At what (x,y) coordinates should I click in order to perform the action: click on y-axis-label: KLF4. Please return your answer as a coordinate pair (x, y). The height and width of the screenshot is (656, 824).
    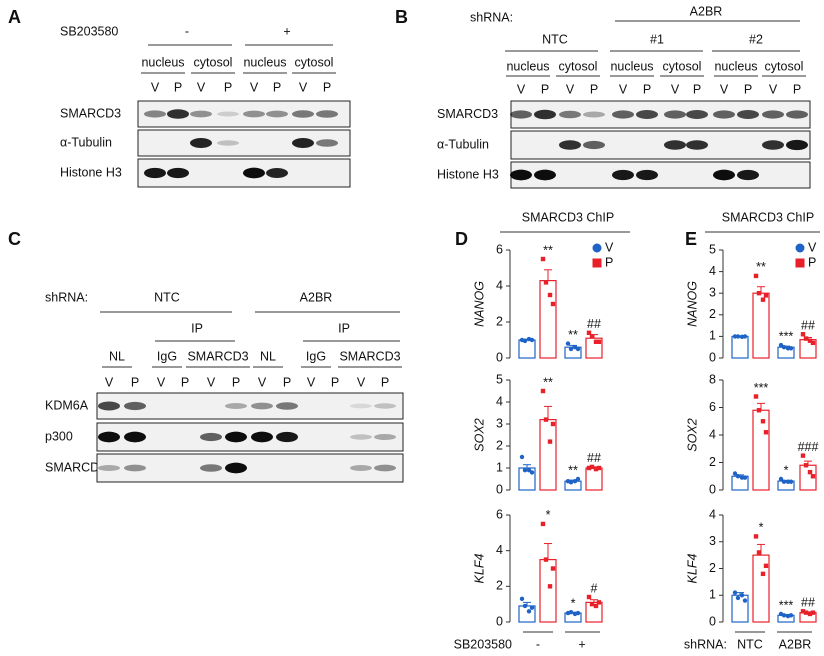
    Looking at the image, I should click on (479, 569).